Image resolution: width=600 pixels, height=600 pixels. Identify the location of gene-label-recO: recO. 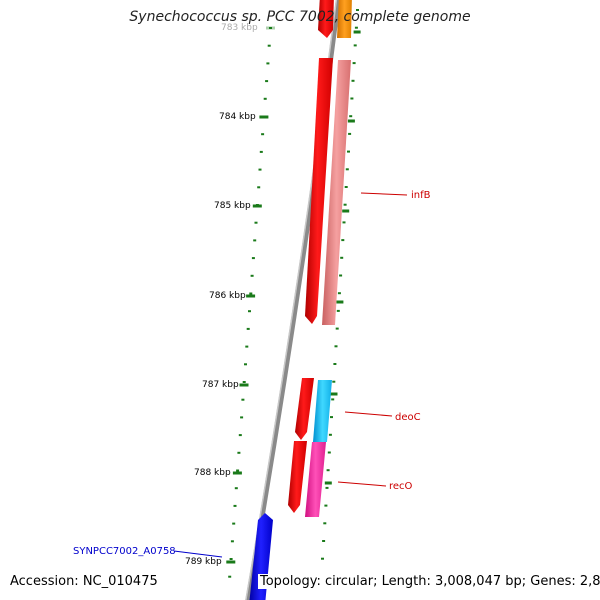
(401, 486).